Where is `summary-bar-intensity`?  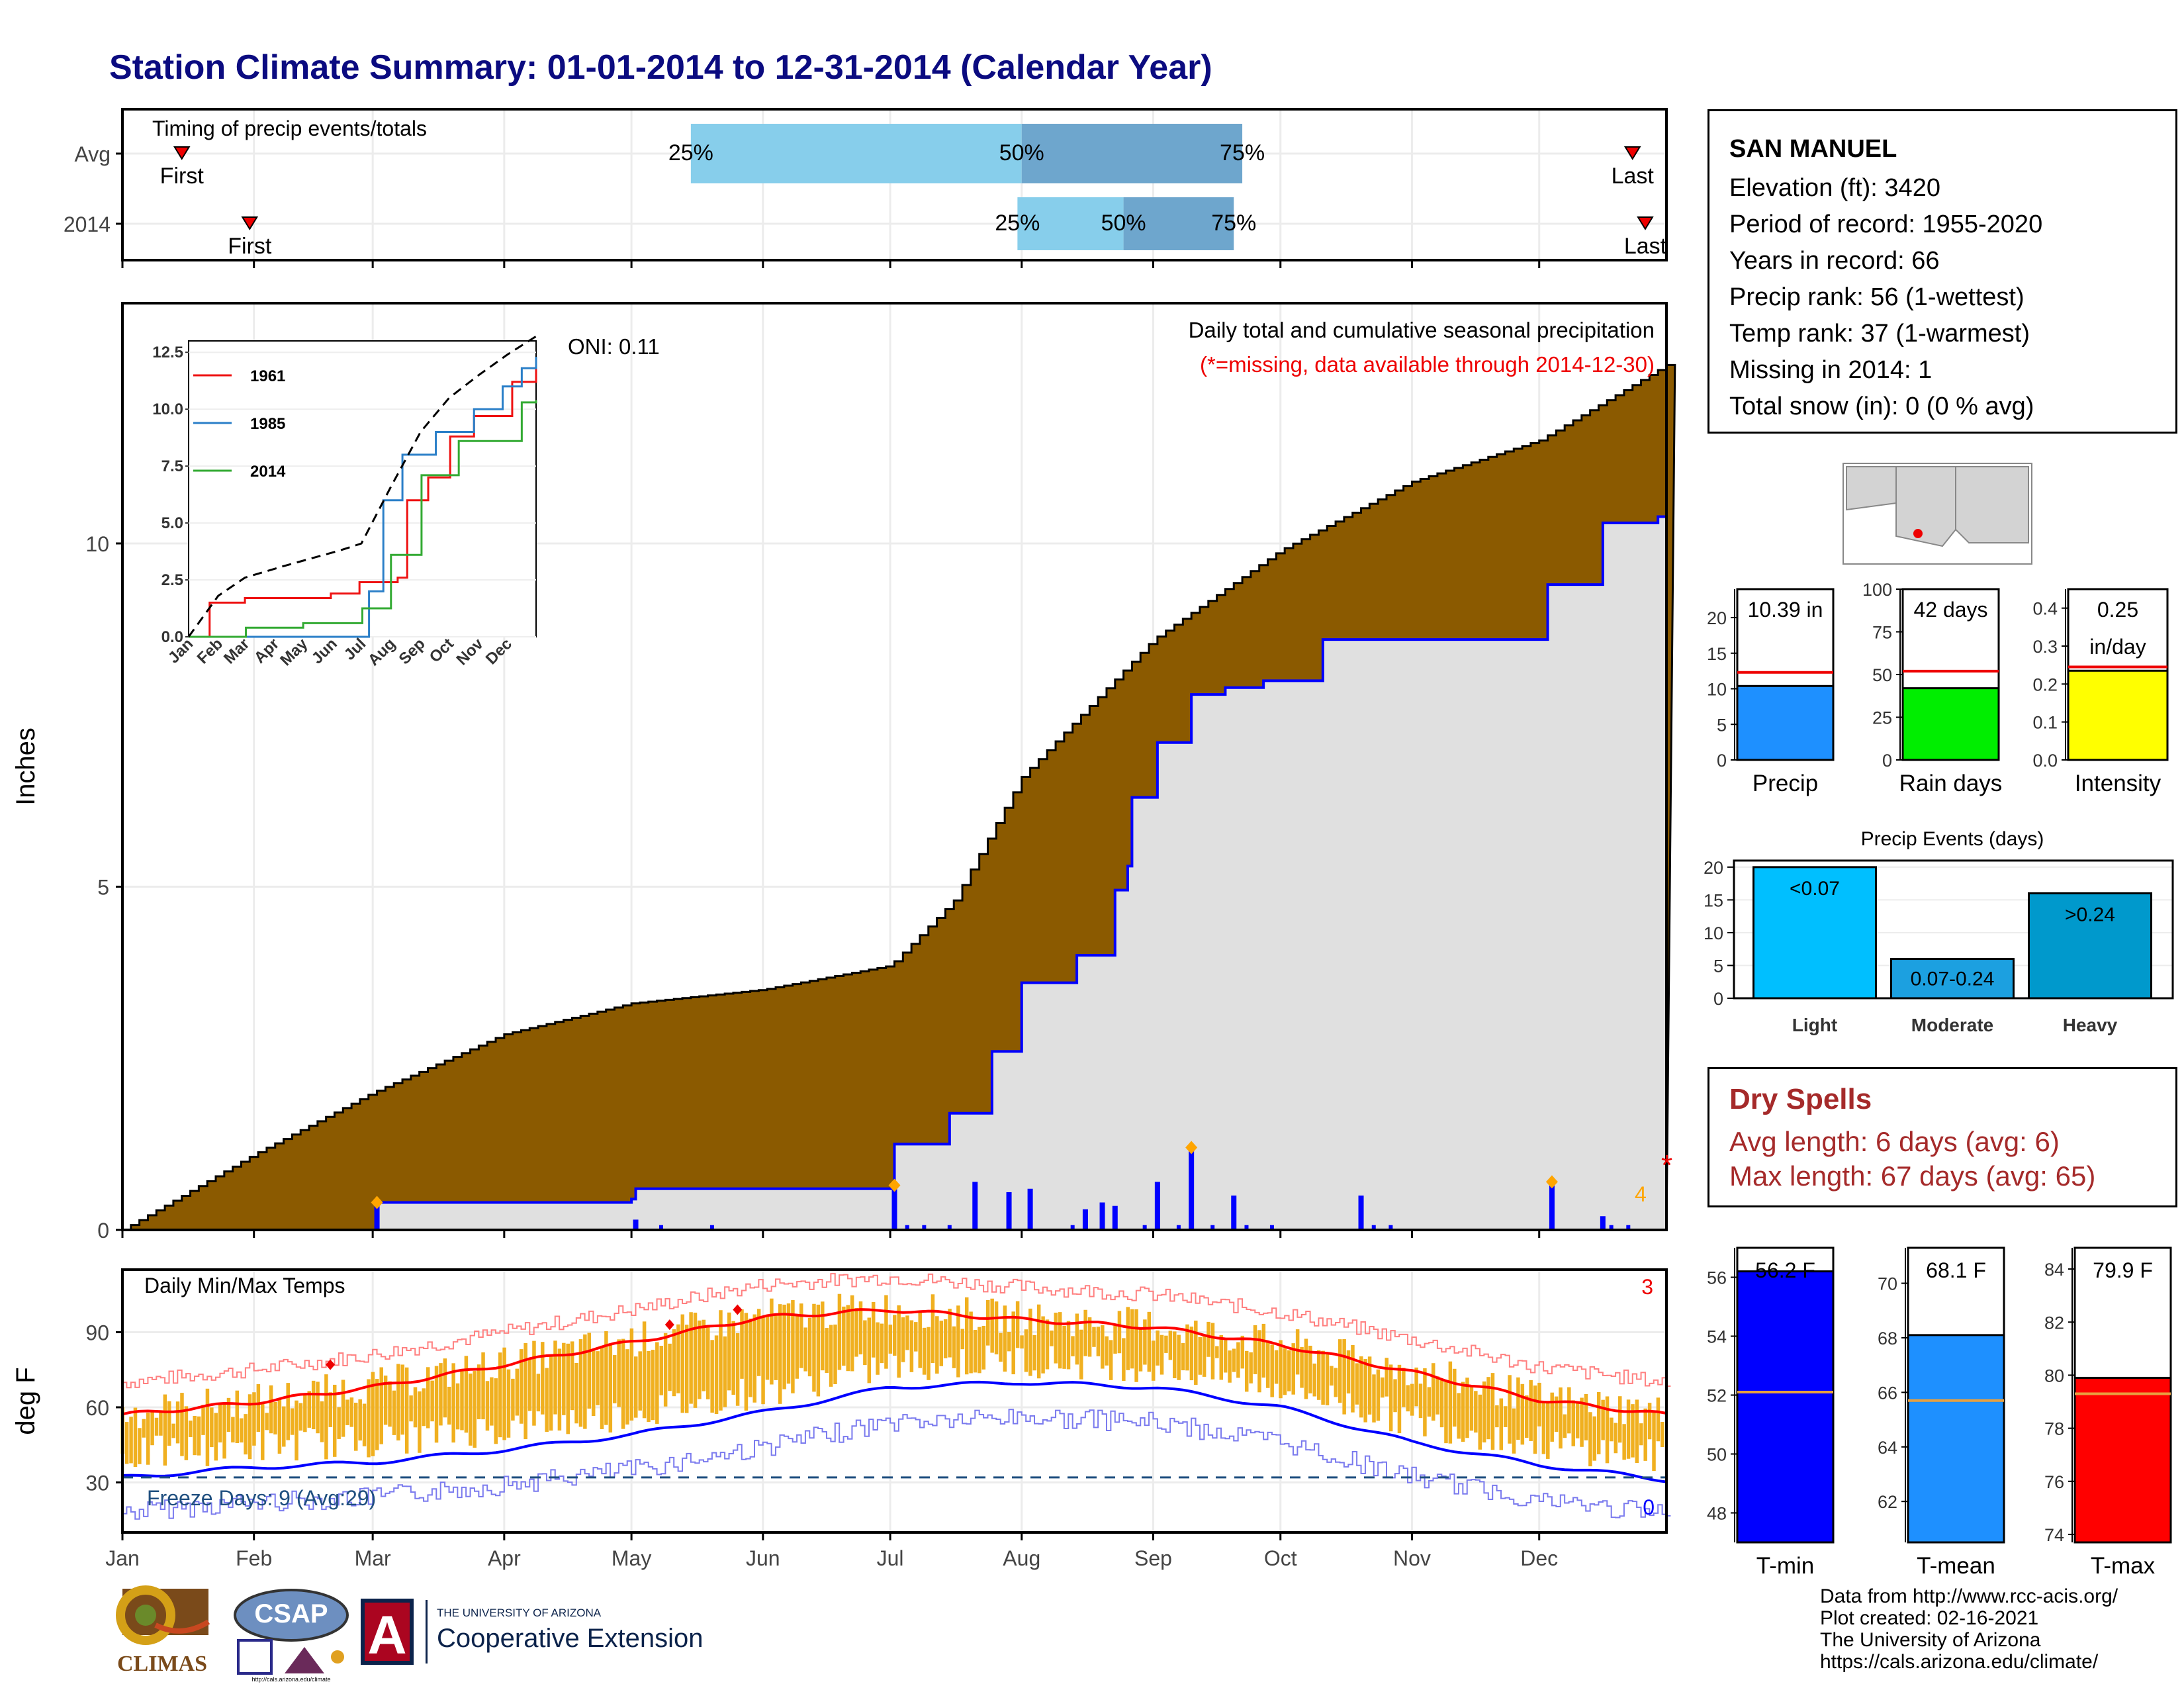 summary-bar-intensity is located at coordinates (2118, 715).